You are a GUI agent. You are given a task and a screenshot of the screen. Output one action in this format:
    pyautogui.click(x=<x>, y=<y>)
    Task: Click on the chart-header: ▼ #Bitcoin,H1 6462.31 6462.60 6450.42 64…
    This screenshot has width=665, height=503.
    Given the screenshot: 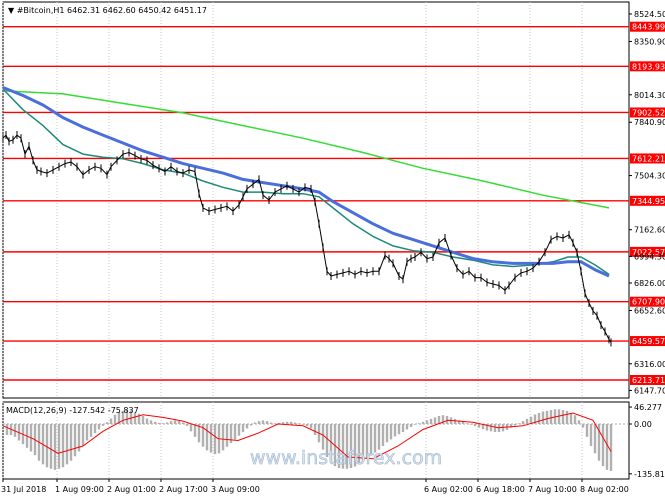 What is the action you would take?
    pyautogui.click(x=107, y=10)
    